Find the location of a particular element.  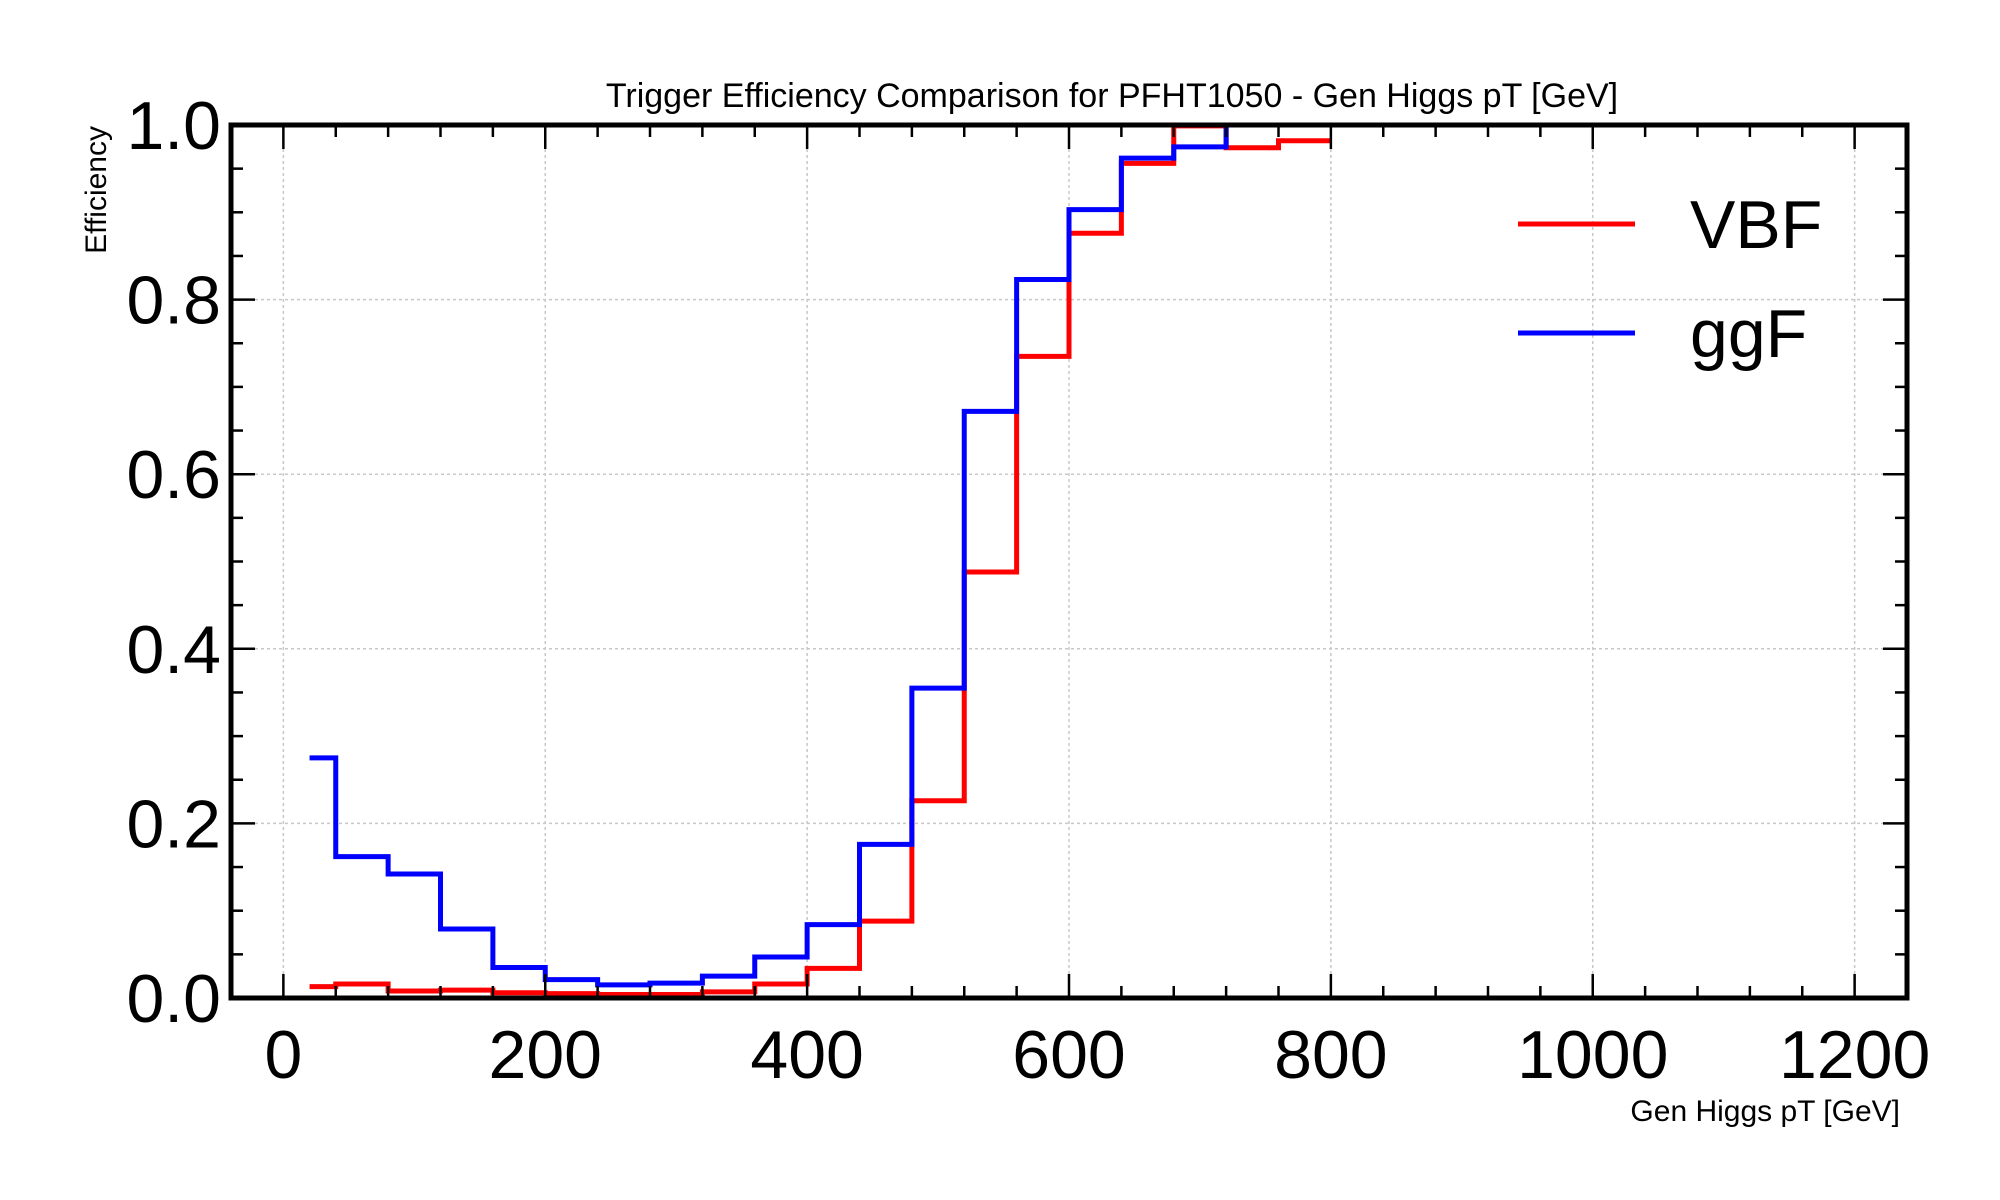

legend-label-ggf: ggF is located at coordinates (1748, 334).